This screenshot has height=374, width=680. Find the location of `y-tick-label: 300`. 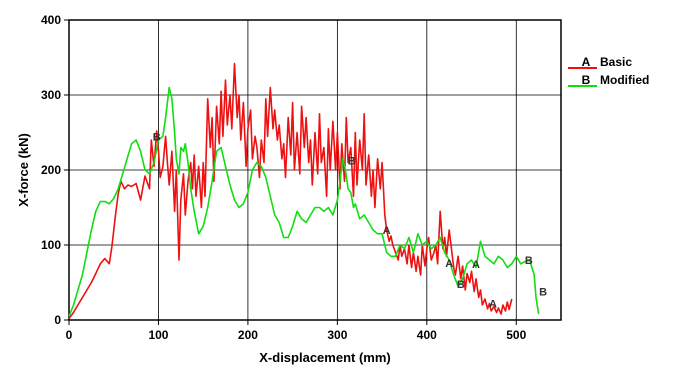

y-tick-label: 300 is located at coordinates (51, 95).